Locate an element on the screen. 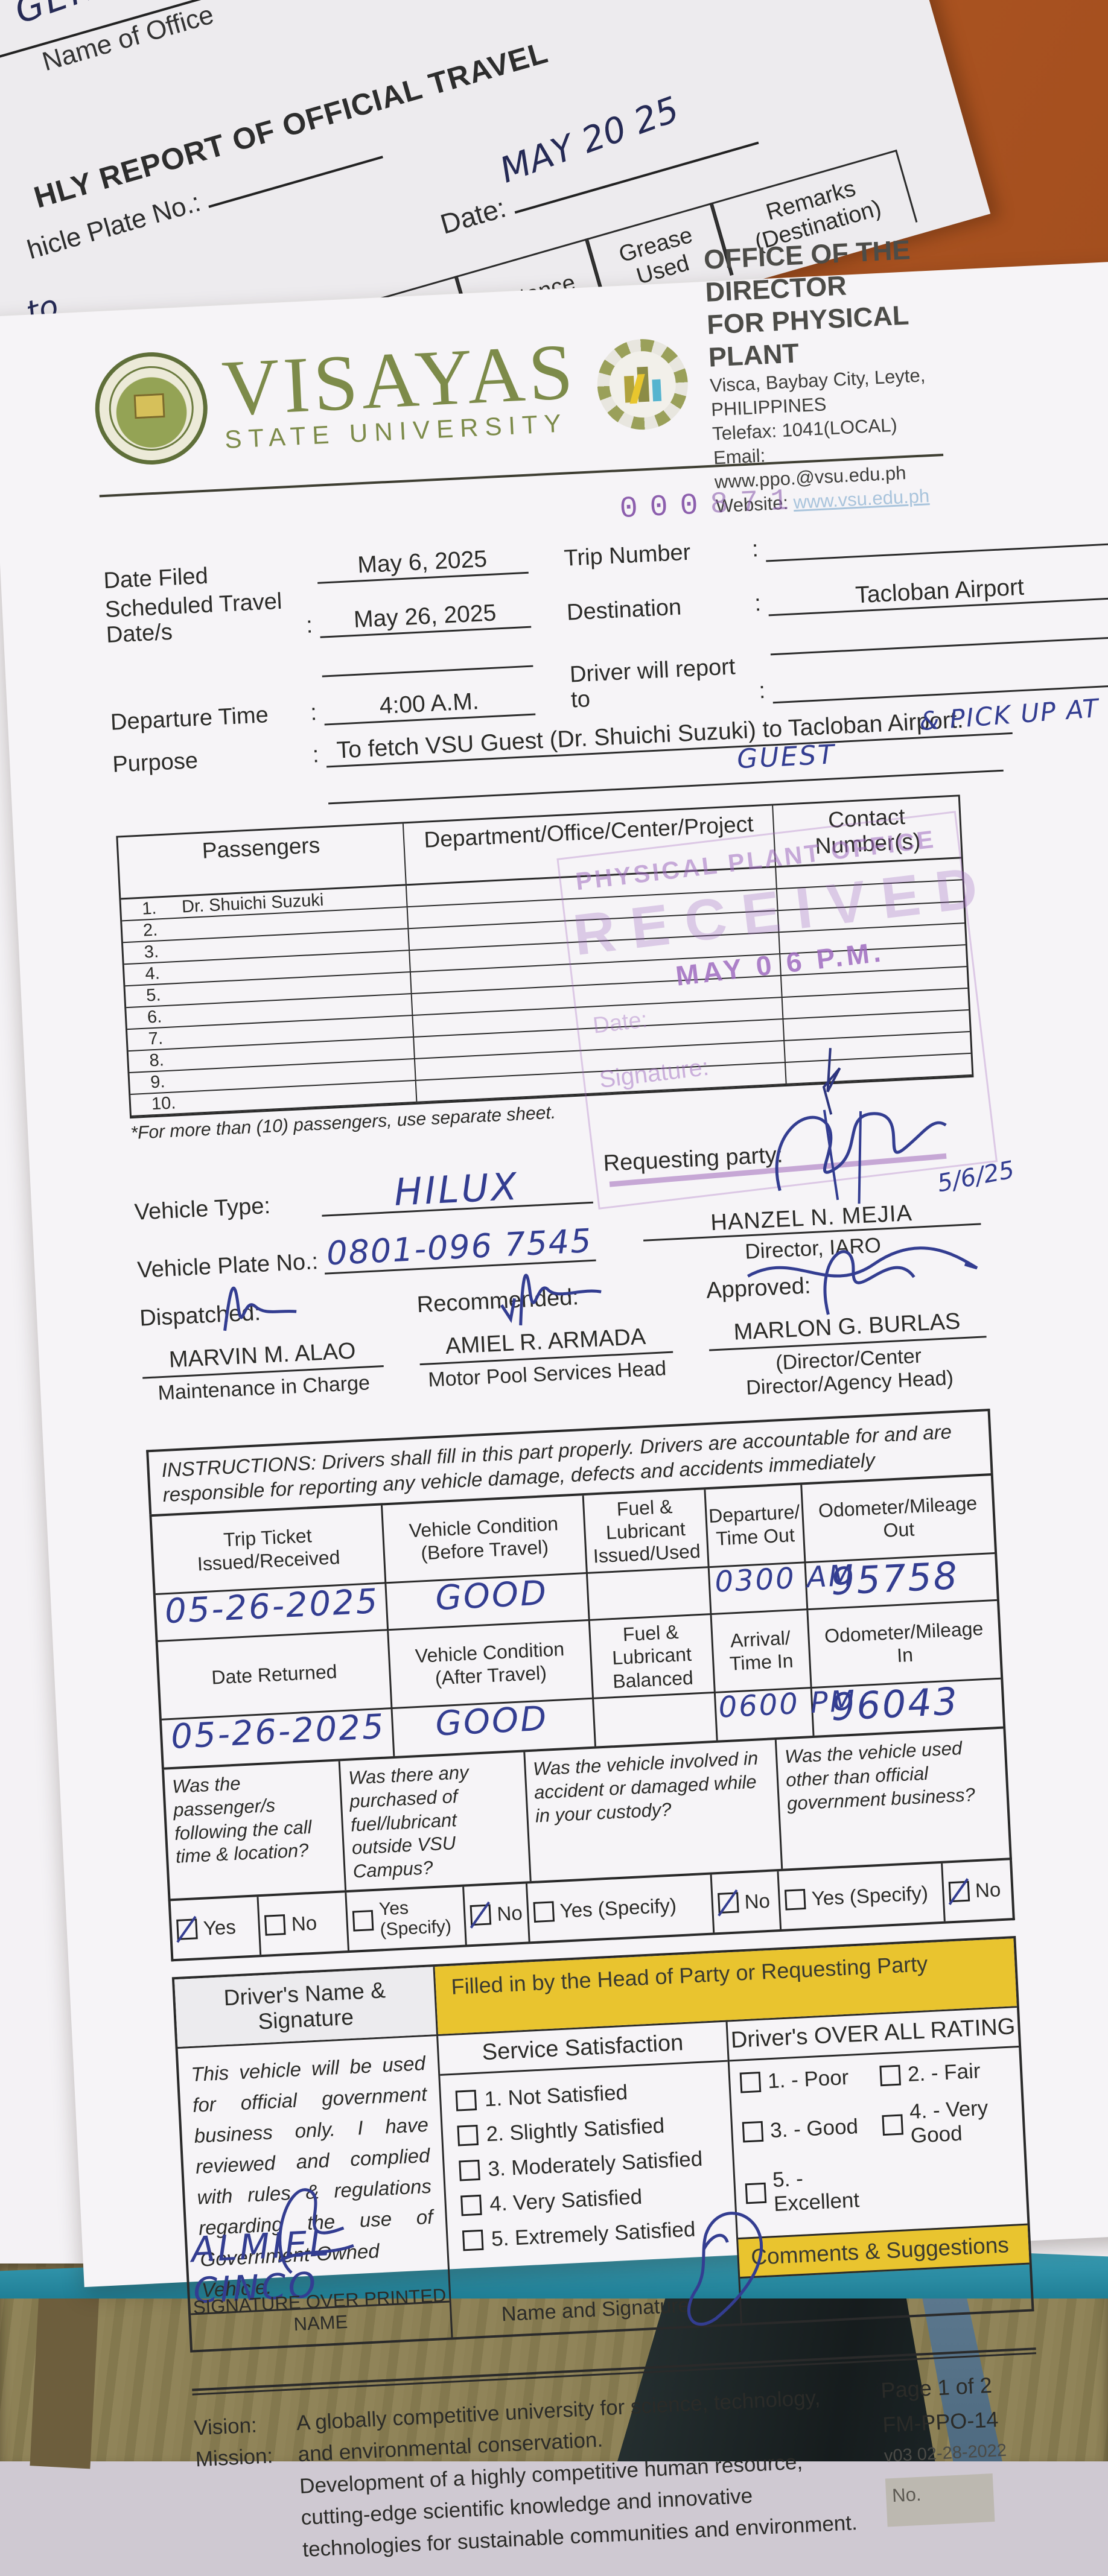 The image size is (1108, 2576). purpose-handwritten-note-2: GUEST is located at coordinates (786, 757).